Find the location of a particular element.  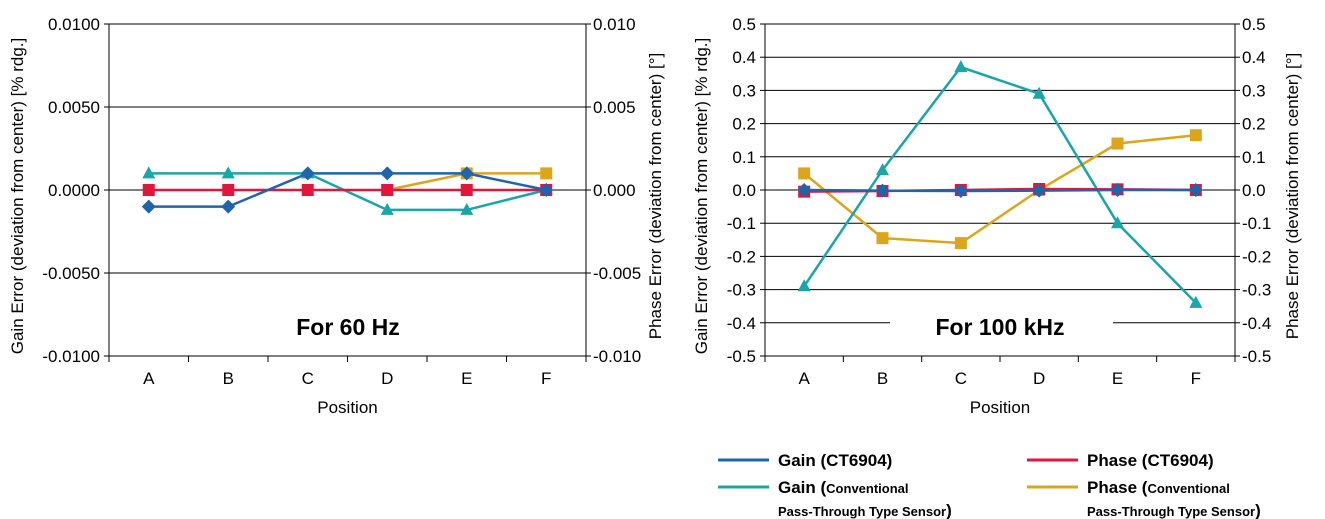

y-tick-label: -0.5 is located at coordinates (741, 356).